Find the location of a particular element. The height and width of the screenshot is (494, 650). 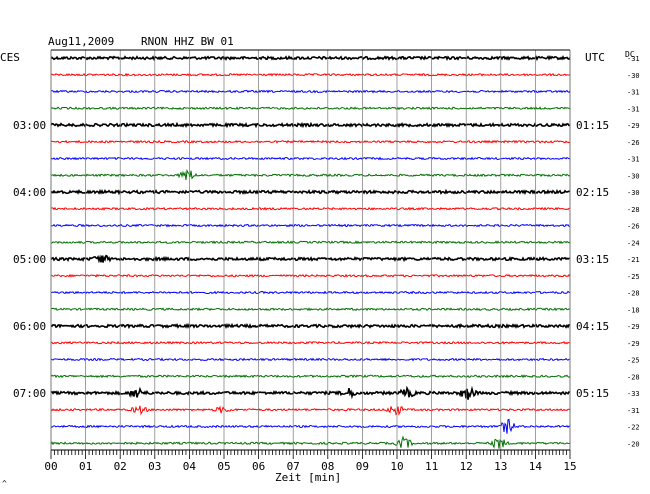

dc-offset-label: -18 is located at coordinates (633, 310).